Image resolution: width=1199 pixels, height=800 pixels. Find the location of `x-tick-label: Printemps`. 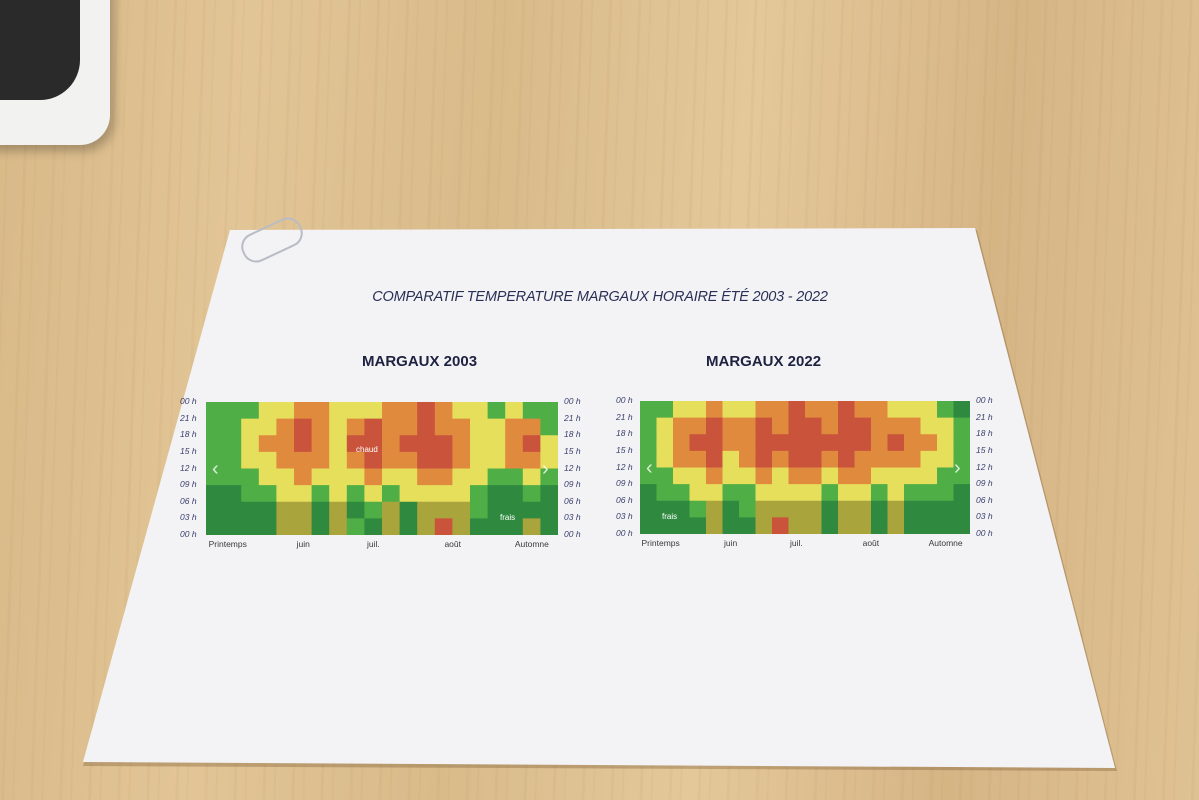

x-tick-label: Printemps is located at coordinates (227, 544).